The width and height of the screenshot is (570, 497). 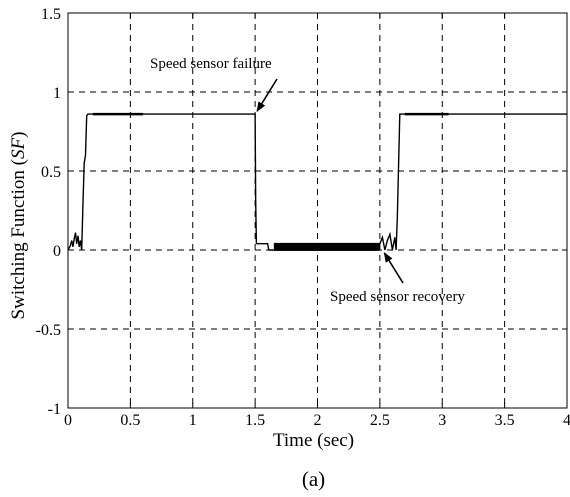 I want to click on y-axis-label: Switching Function (SF), so click(x=18, y=226).